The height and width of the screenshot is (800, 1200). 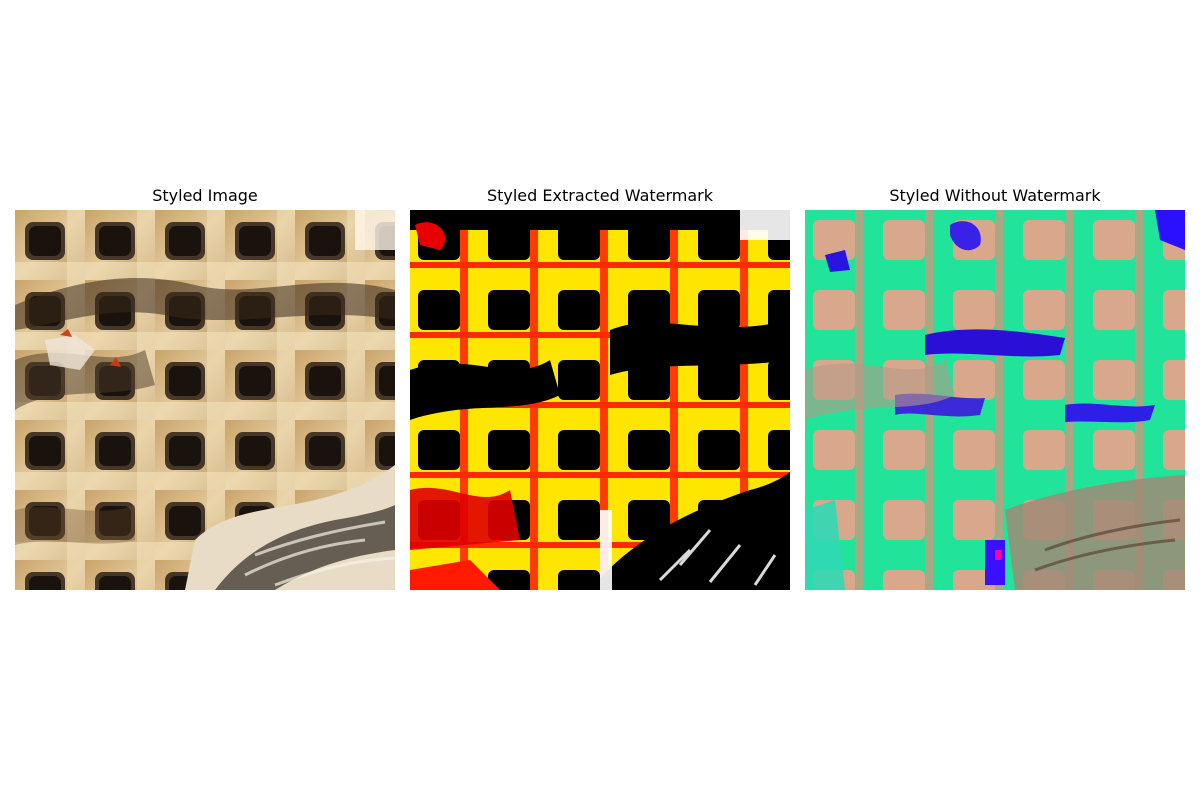 What do you see at coordinates (995, 195) in the screenshot?
I see `panel-title: Styled Without Watermark` at bounding box center [995, 195].